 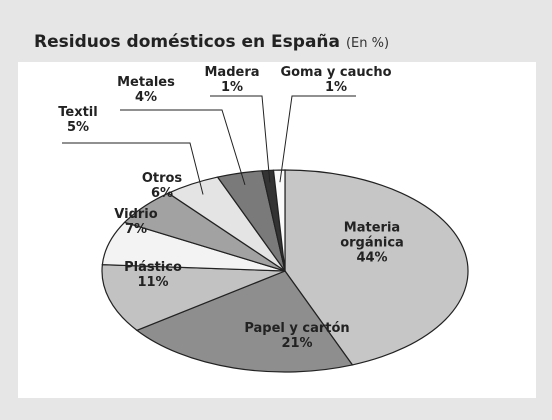 I want to click on slice-name: Vidrio, so click(x=136, y=214).